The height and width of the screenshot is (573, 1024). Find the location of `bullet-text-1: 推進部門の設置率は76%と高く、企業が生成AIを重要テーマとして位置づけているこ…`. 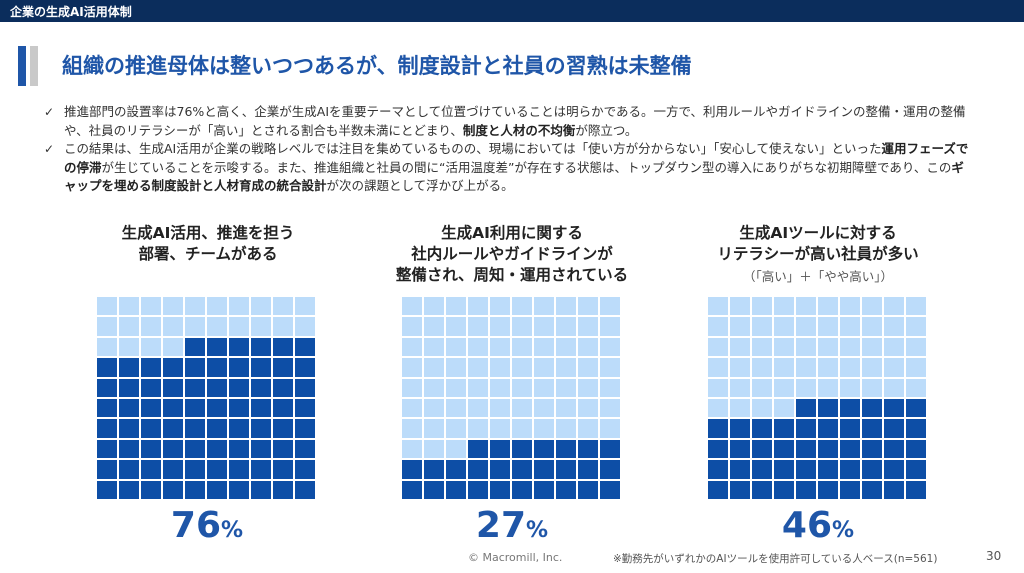

bullet-text-1: 推進部門の設置率は76%と高く、企業が生成AIを重要テーマとして位置づけているこ… is located at coordinates (515, 121).